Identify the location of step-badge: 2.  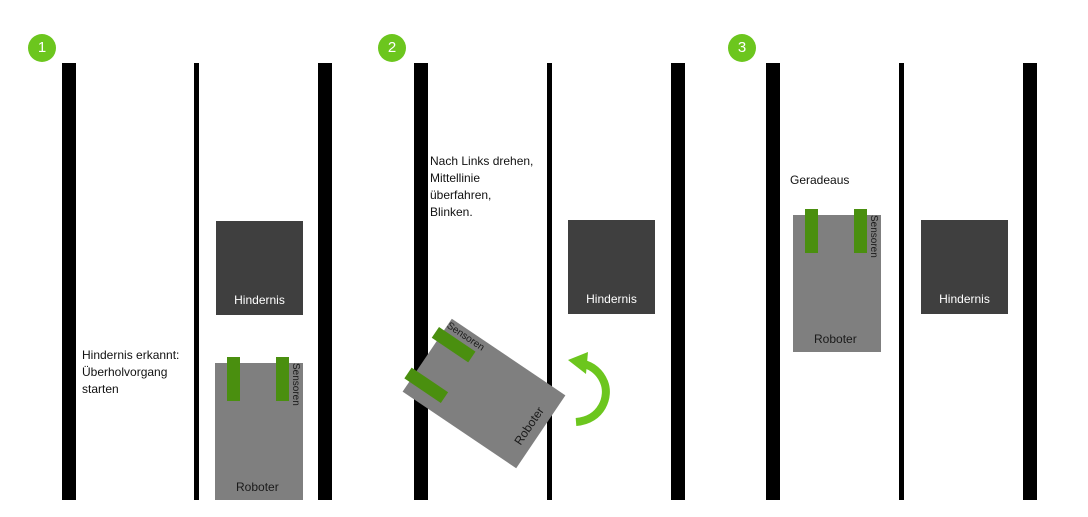
(392, 48).